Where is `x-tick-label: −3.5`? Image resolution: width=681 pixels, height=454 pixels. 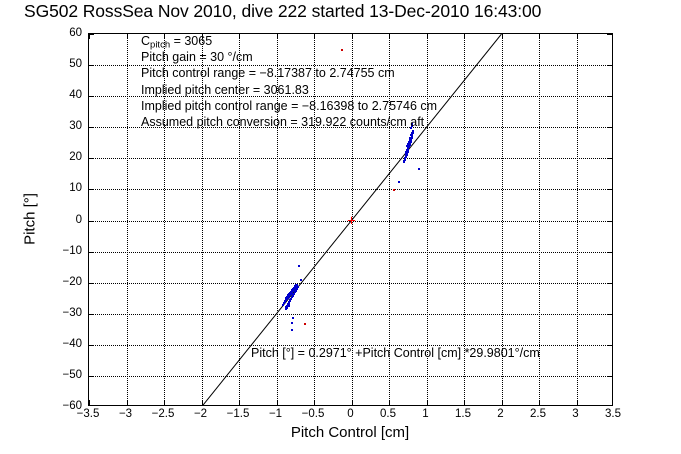
x-tick-label: −3.5 is located at coordinates (88, 414).